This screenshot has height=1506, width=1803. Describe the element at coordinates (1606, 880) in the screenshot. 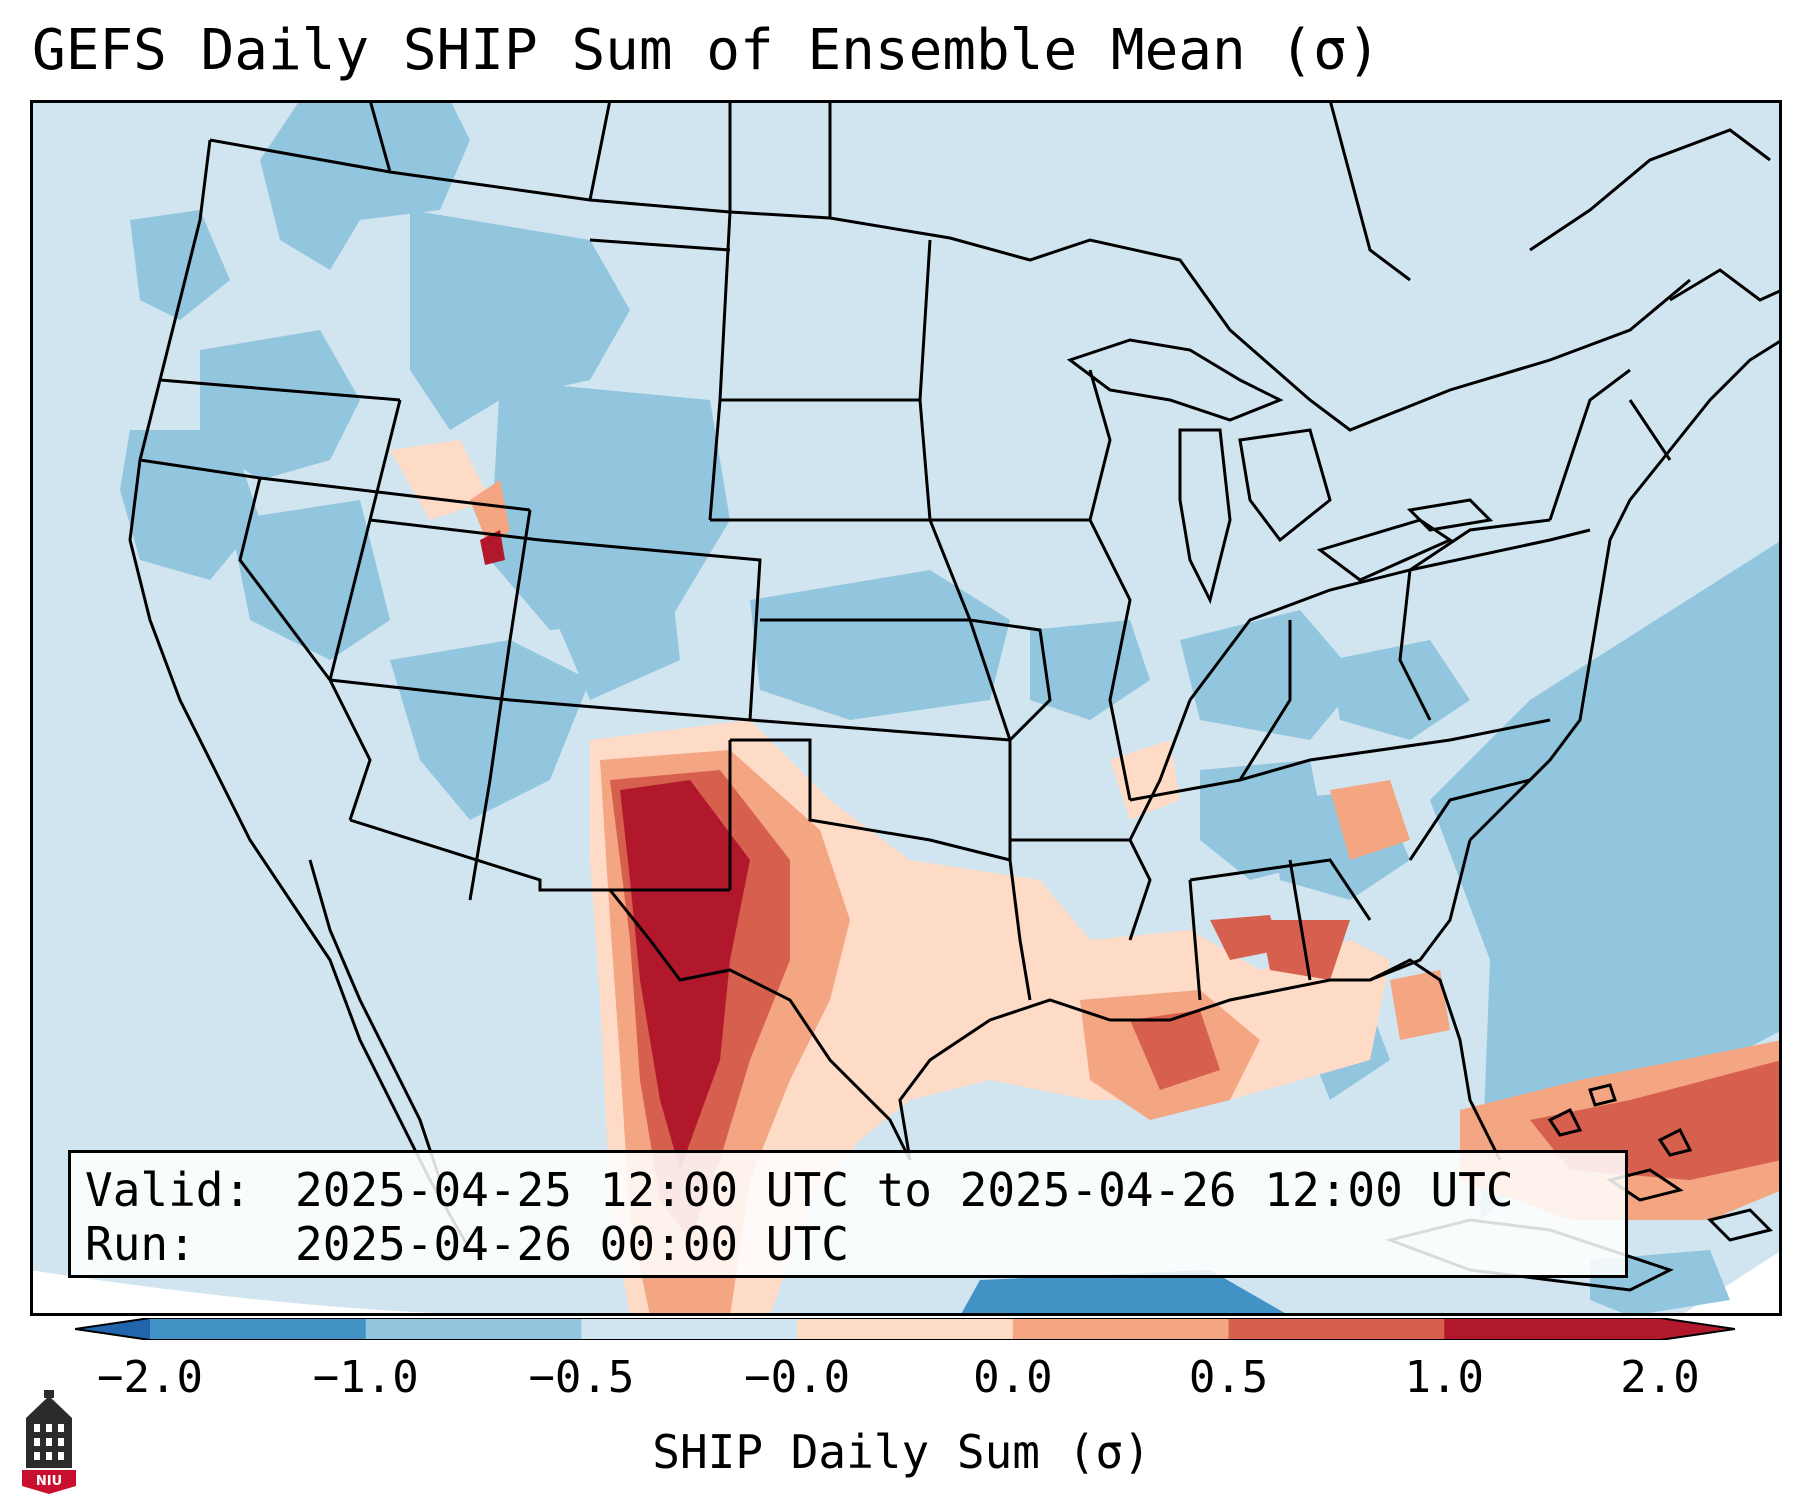

I see `anomaly-atlantic` at that location.